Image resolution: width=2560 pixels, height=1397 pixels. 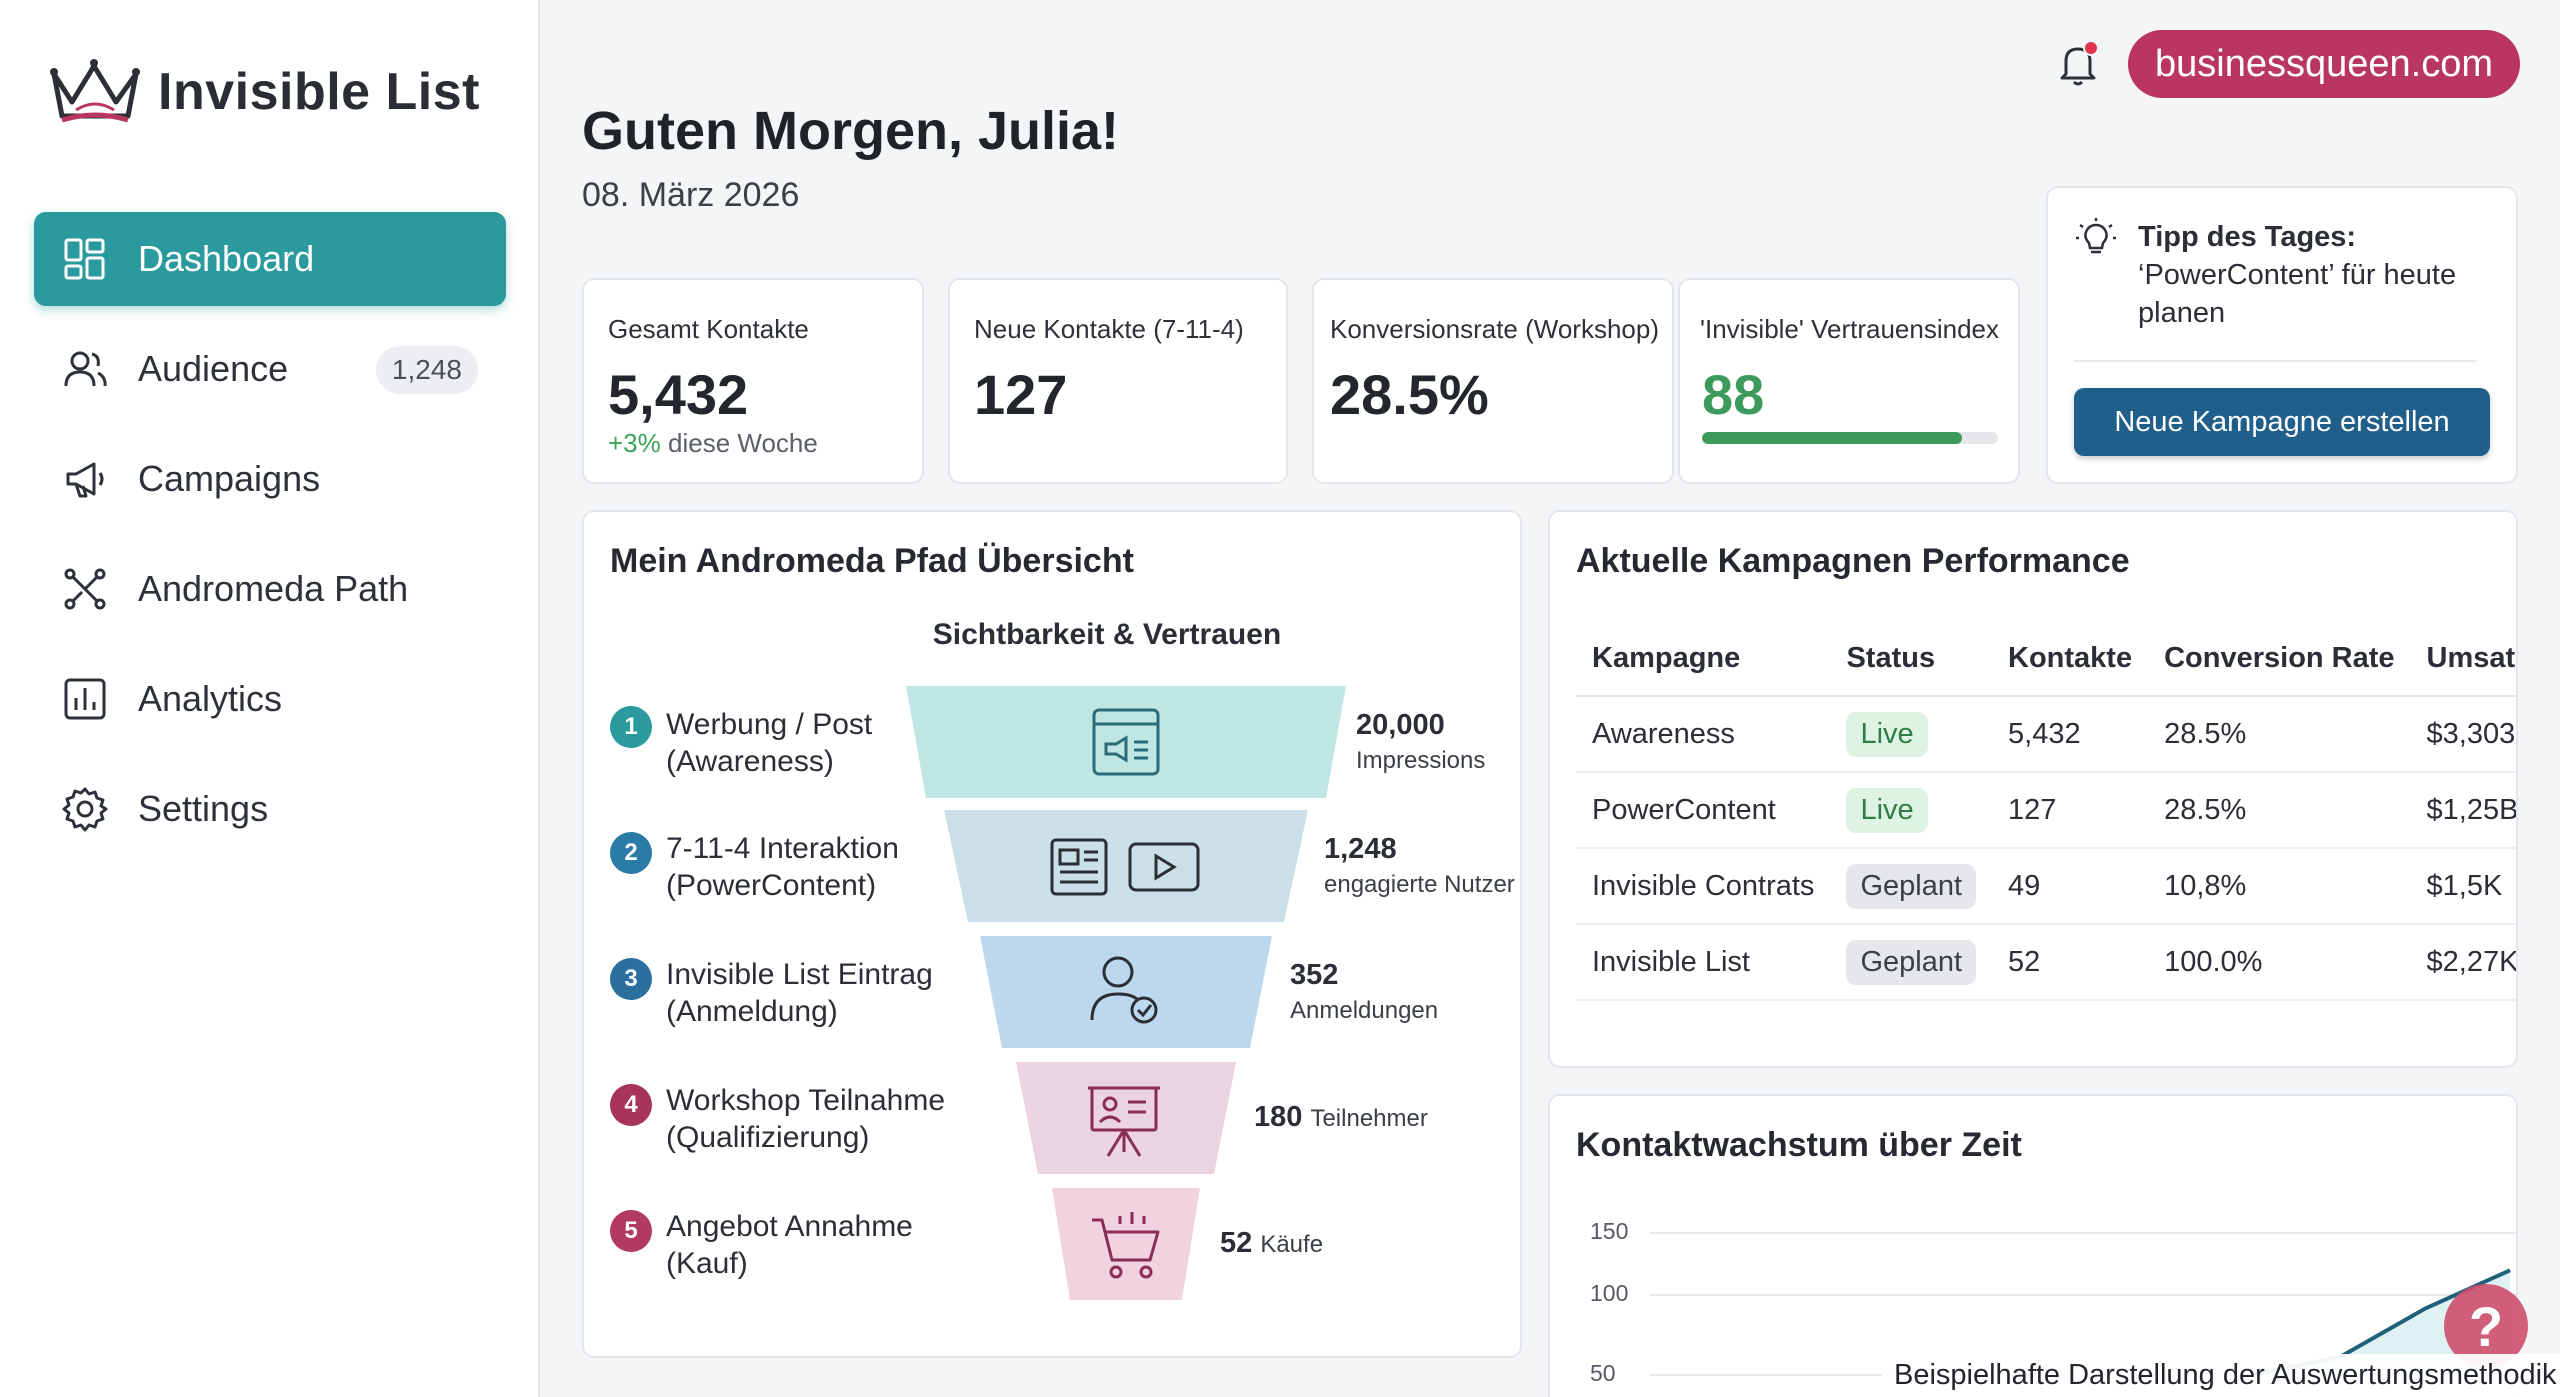 I want to click on table-row: PowerContent Live 127 28.5% $1,25B, so click(x=2046, y=810).